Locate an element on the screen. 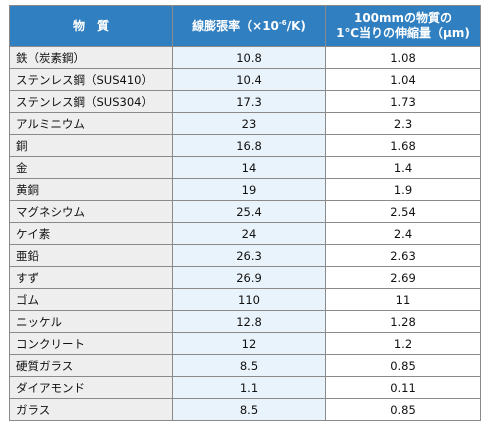 The width and height of the screenshot is (489, 425). table-row: 金 14 1.4 is located at coordinates (245, 167).